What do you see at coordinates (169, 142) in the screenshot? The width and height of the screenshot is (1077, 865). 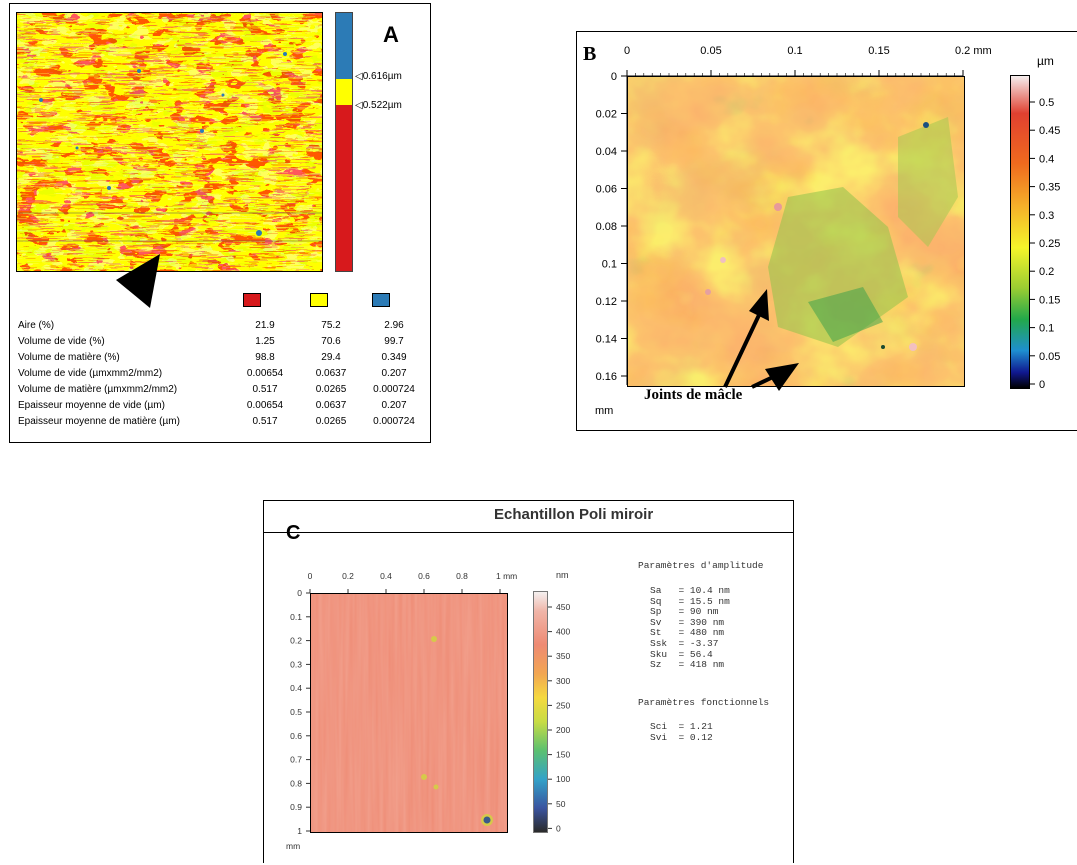 I see `threshold-map-a` at bounding box center [169, 142].